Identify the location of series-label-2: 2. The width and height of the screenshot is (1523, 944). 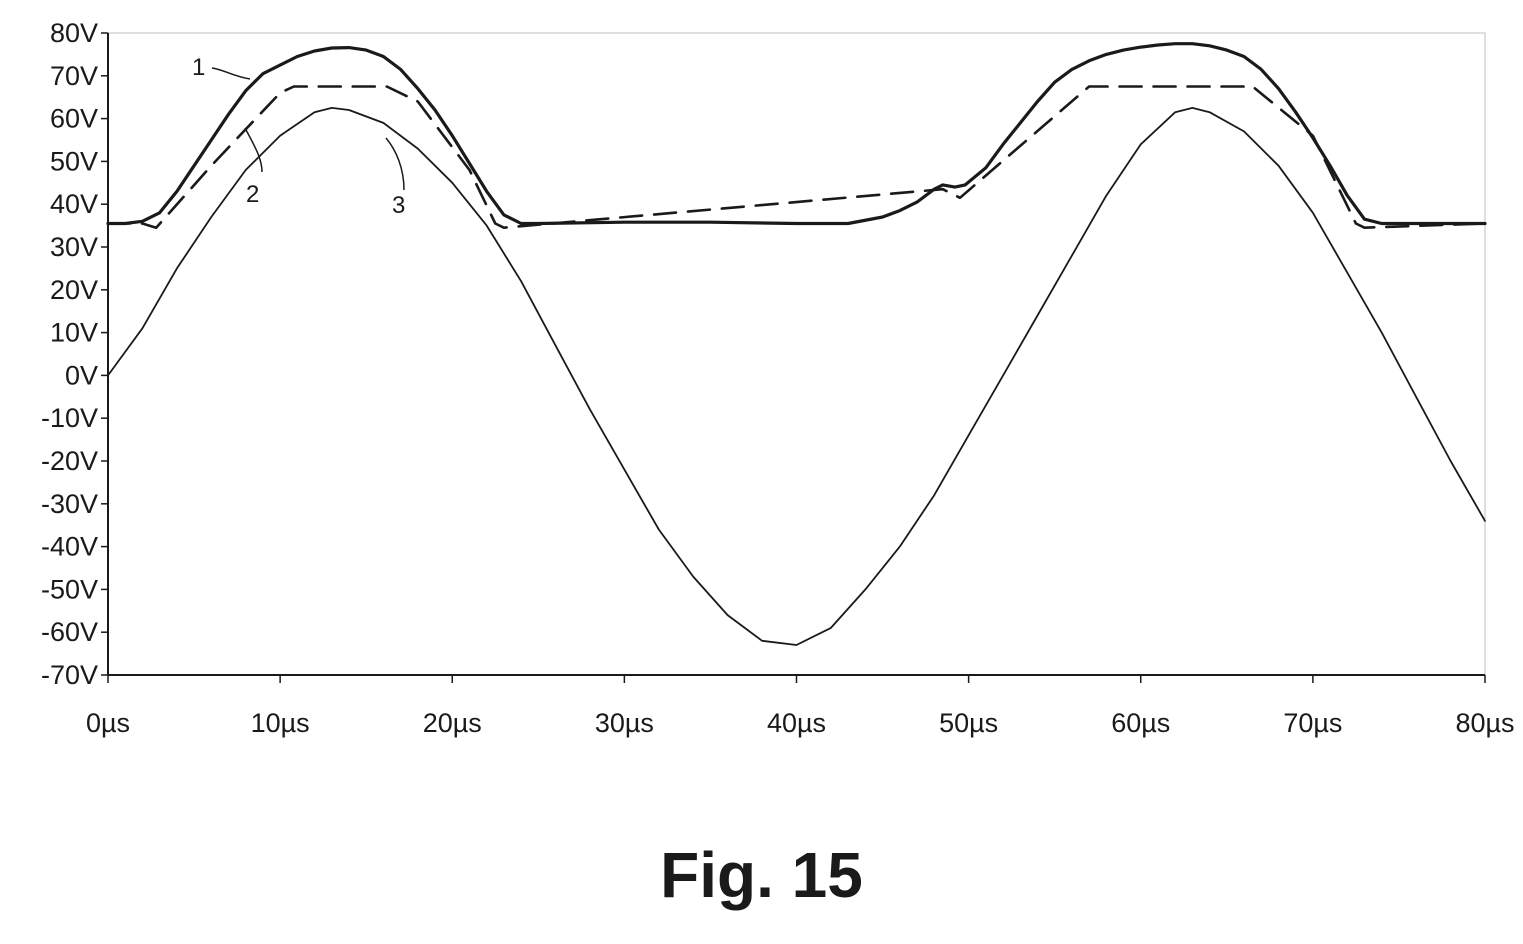
(252, 194).